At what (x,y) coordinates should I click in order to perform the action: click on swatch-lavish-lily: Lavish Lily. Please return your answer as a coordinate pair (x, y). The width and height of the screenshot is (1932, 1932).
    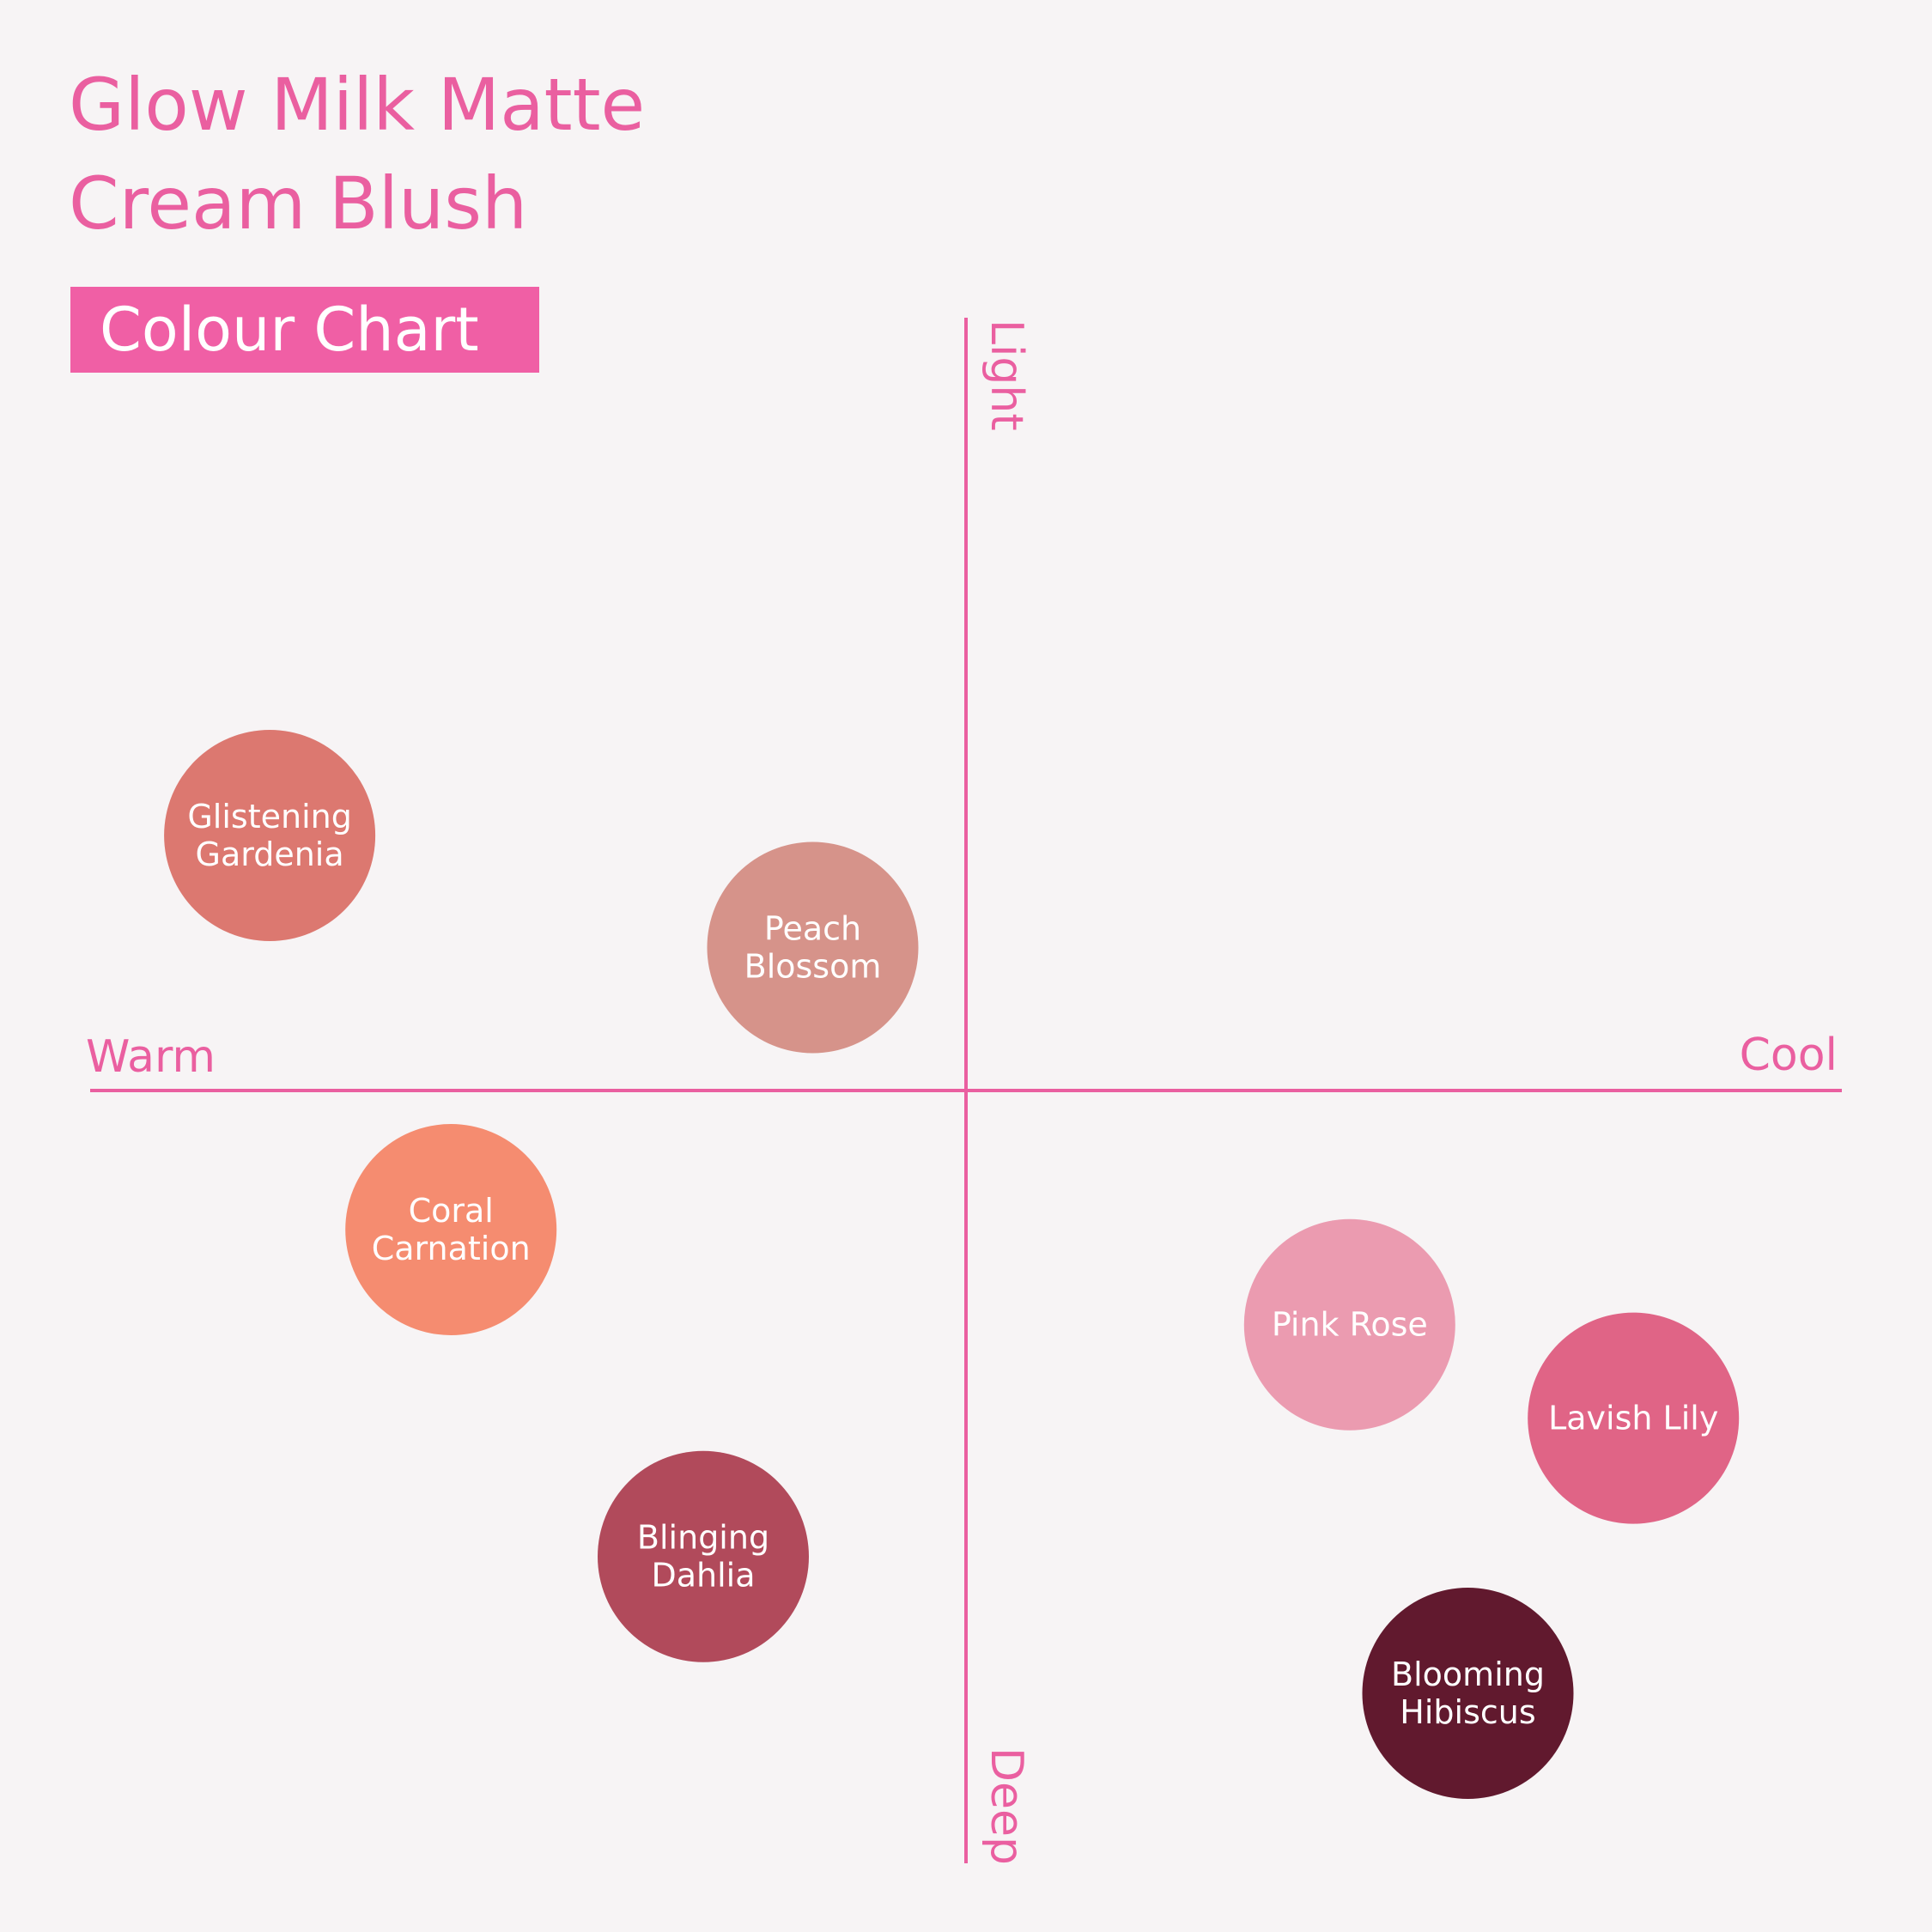
    Looking at the image, I should click on (1634, 1418).